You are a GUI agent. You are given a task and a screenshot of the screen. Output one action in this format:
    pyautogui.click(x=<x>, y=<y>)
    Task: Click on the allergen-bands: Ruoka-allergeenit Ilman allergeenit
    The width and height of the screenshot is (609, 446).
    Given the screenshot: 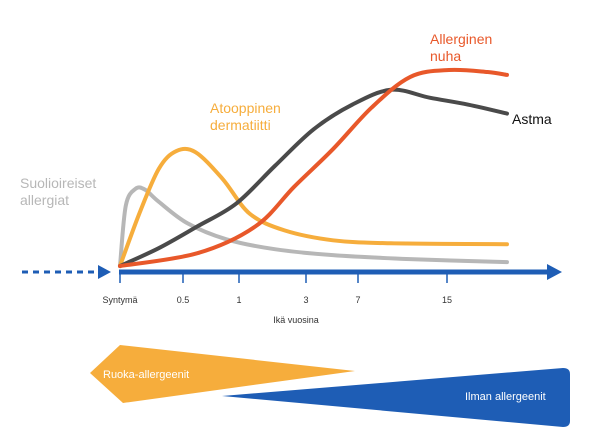 What is the action you would take?
    pyautogui.click(x=330, y=386)
    